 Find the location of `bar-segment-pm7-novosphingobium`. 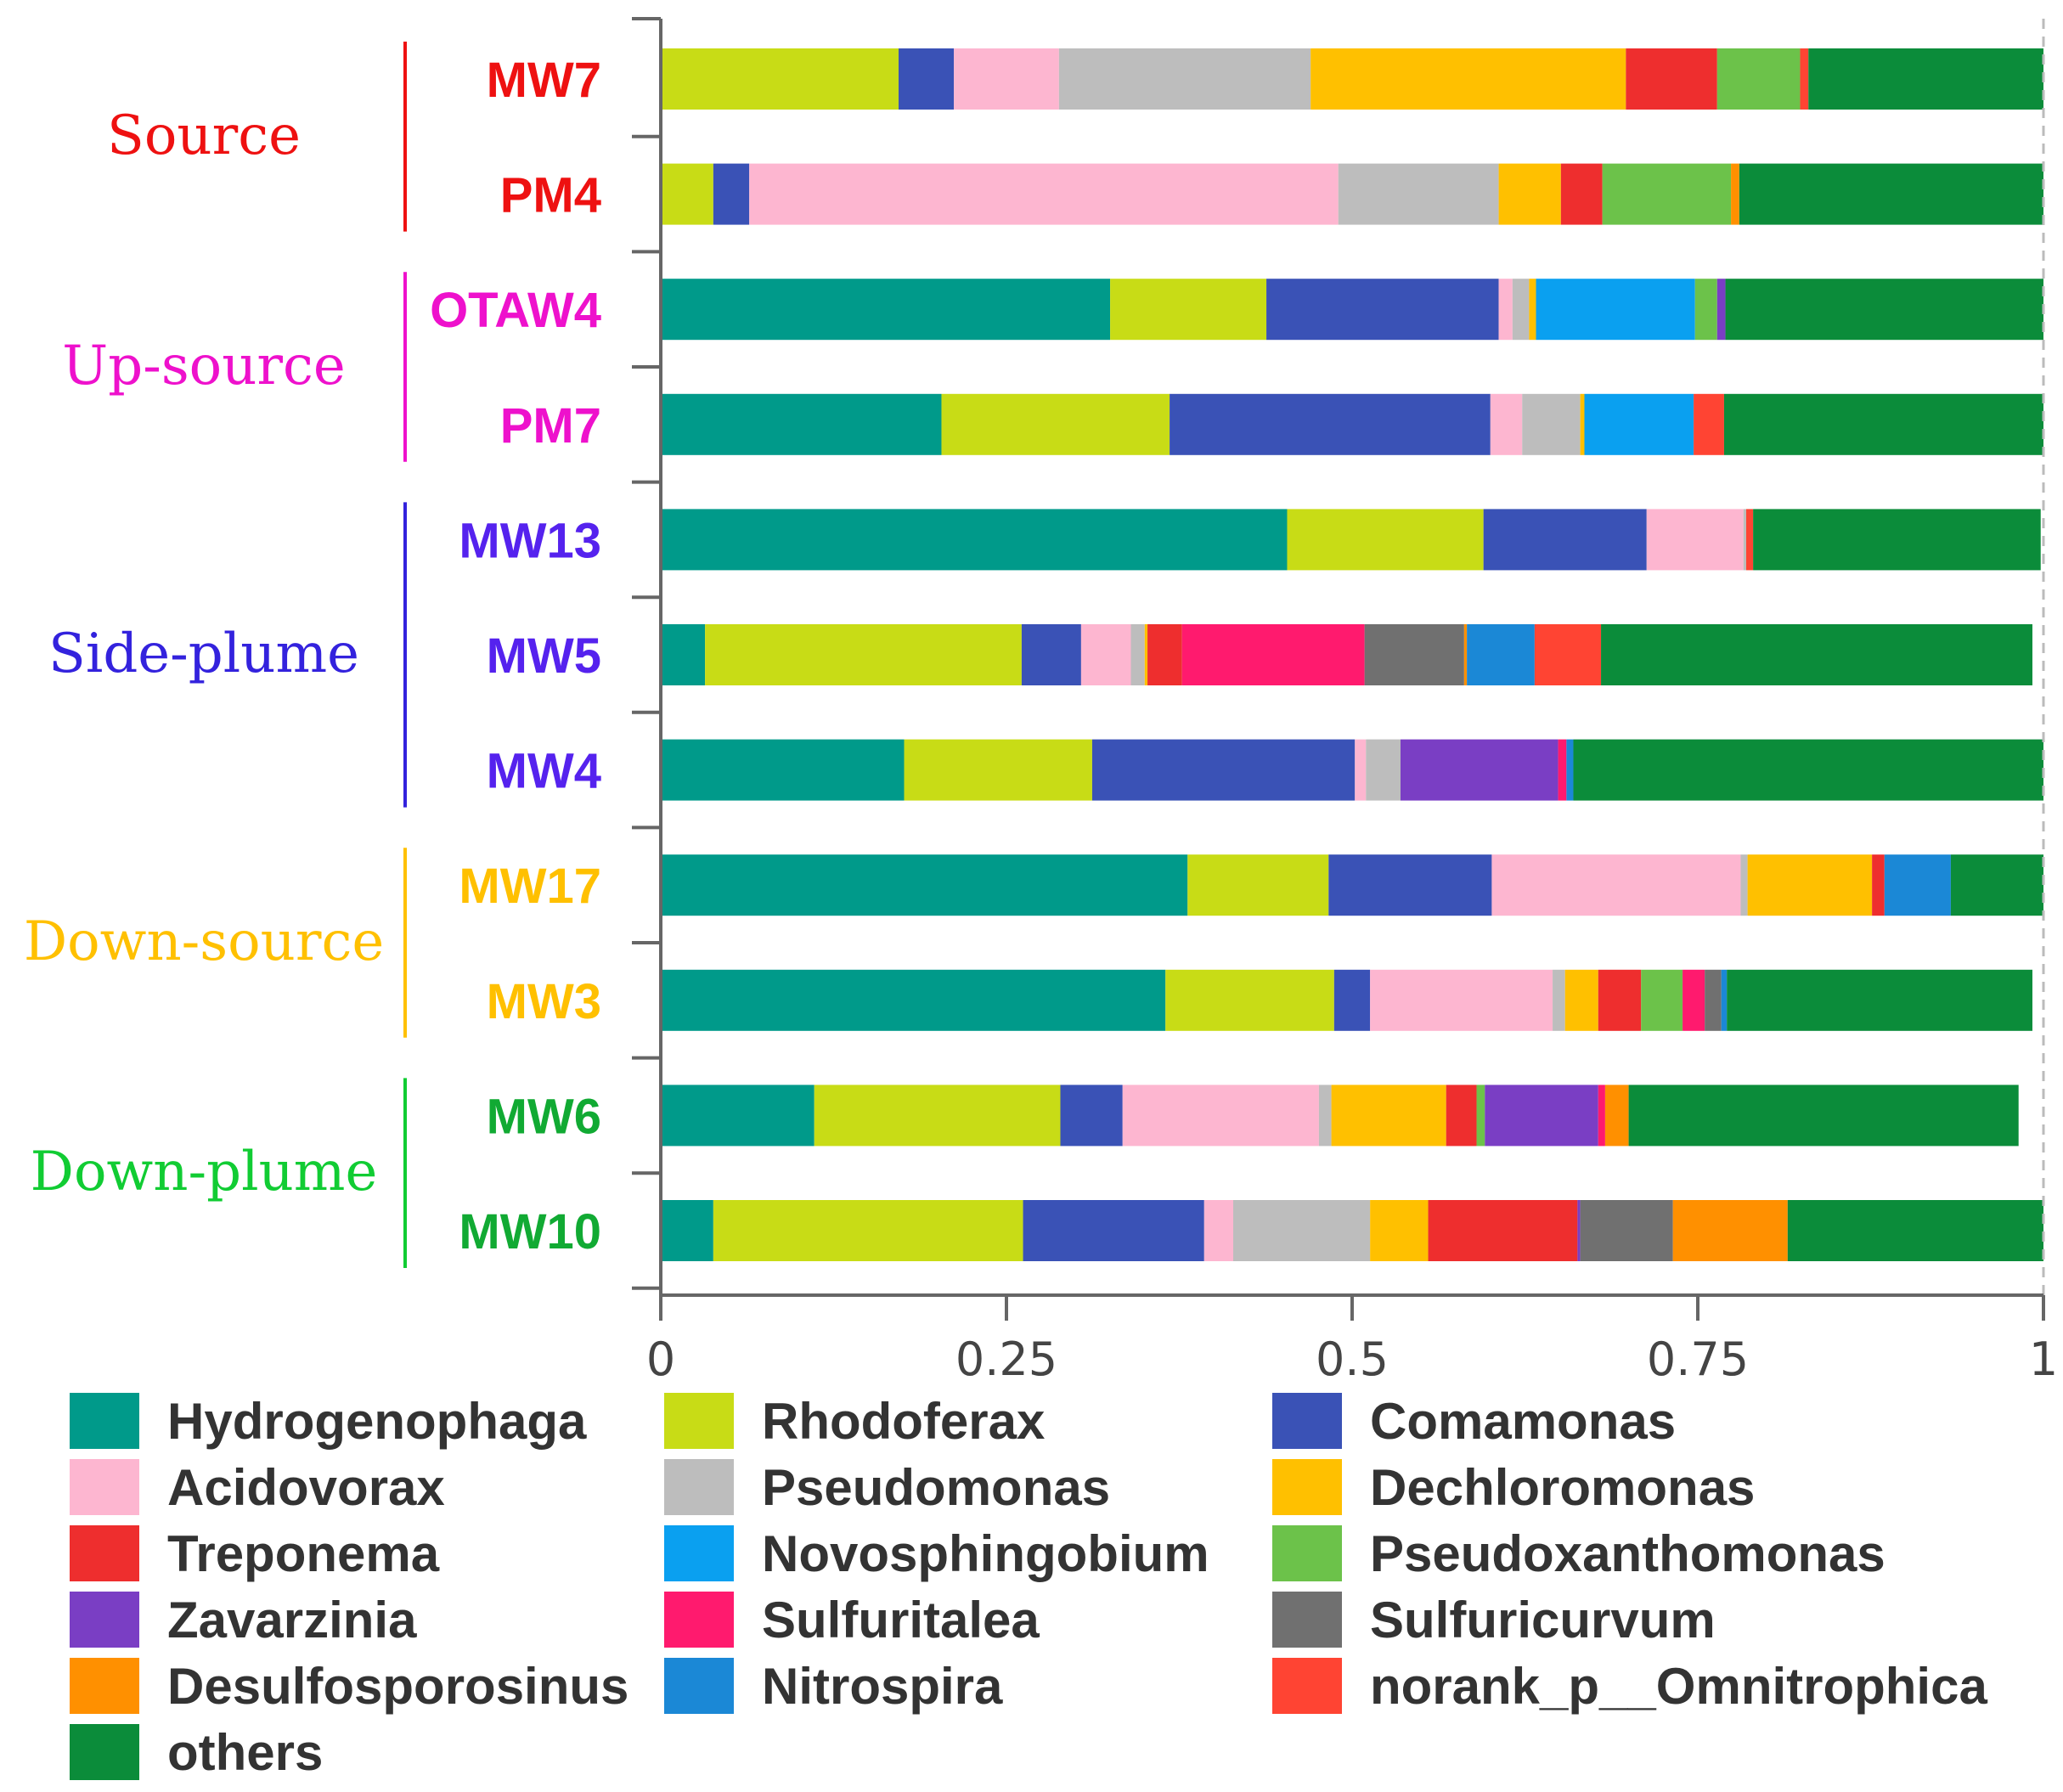

bar-segment-pm7-novosphingobium is located at coordinates (1639, 424).